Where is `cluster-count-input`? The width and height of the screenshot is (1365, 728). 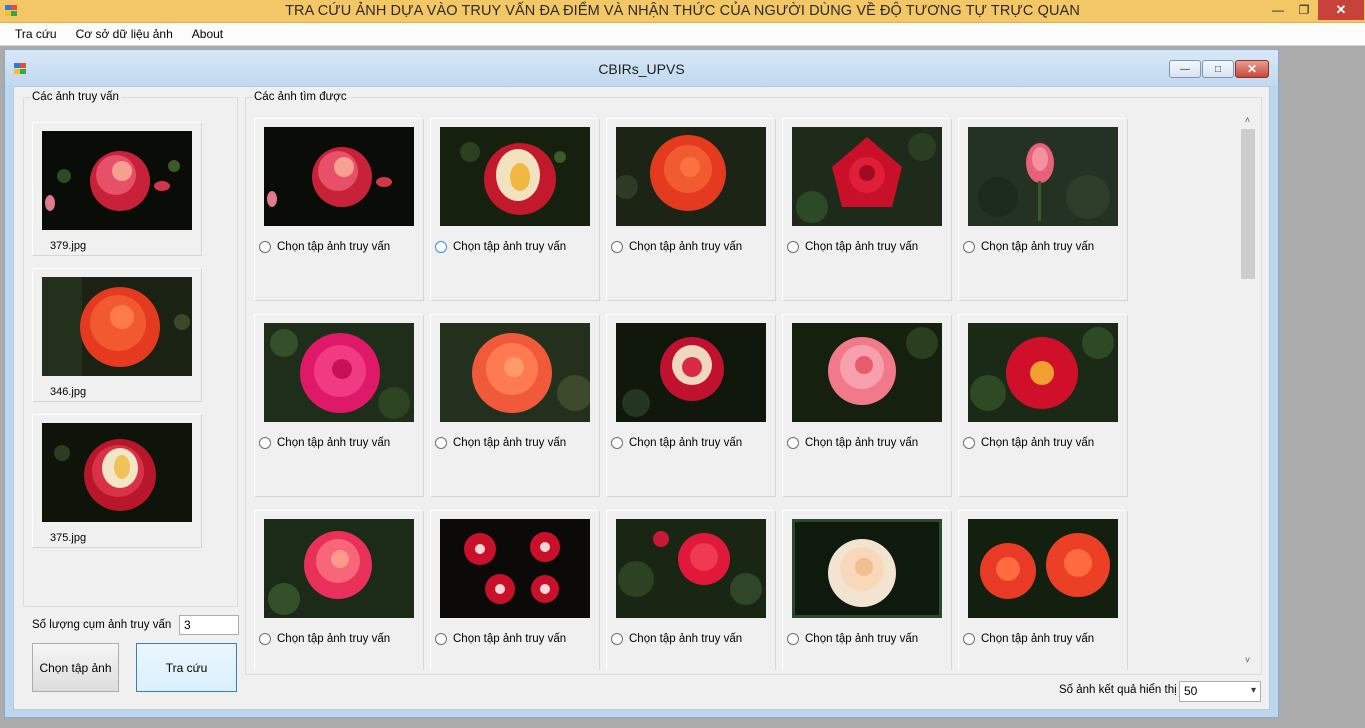
cluster-count-input is located at coordinates (209, 625).